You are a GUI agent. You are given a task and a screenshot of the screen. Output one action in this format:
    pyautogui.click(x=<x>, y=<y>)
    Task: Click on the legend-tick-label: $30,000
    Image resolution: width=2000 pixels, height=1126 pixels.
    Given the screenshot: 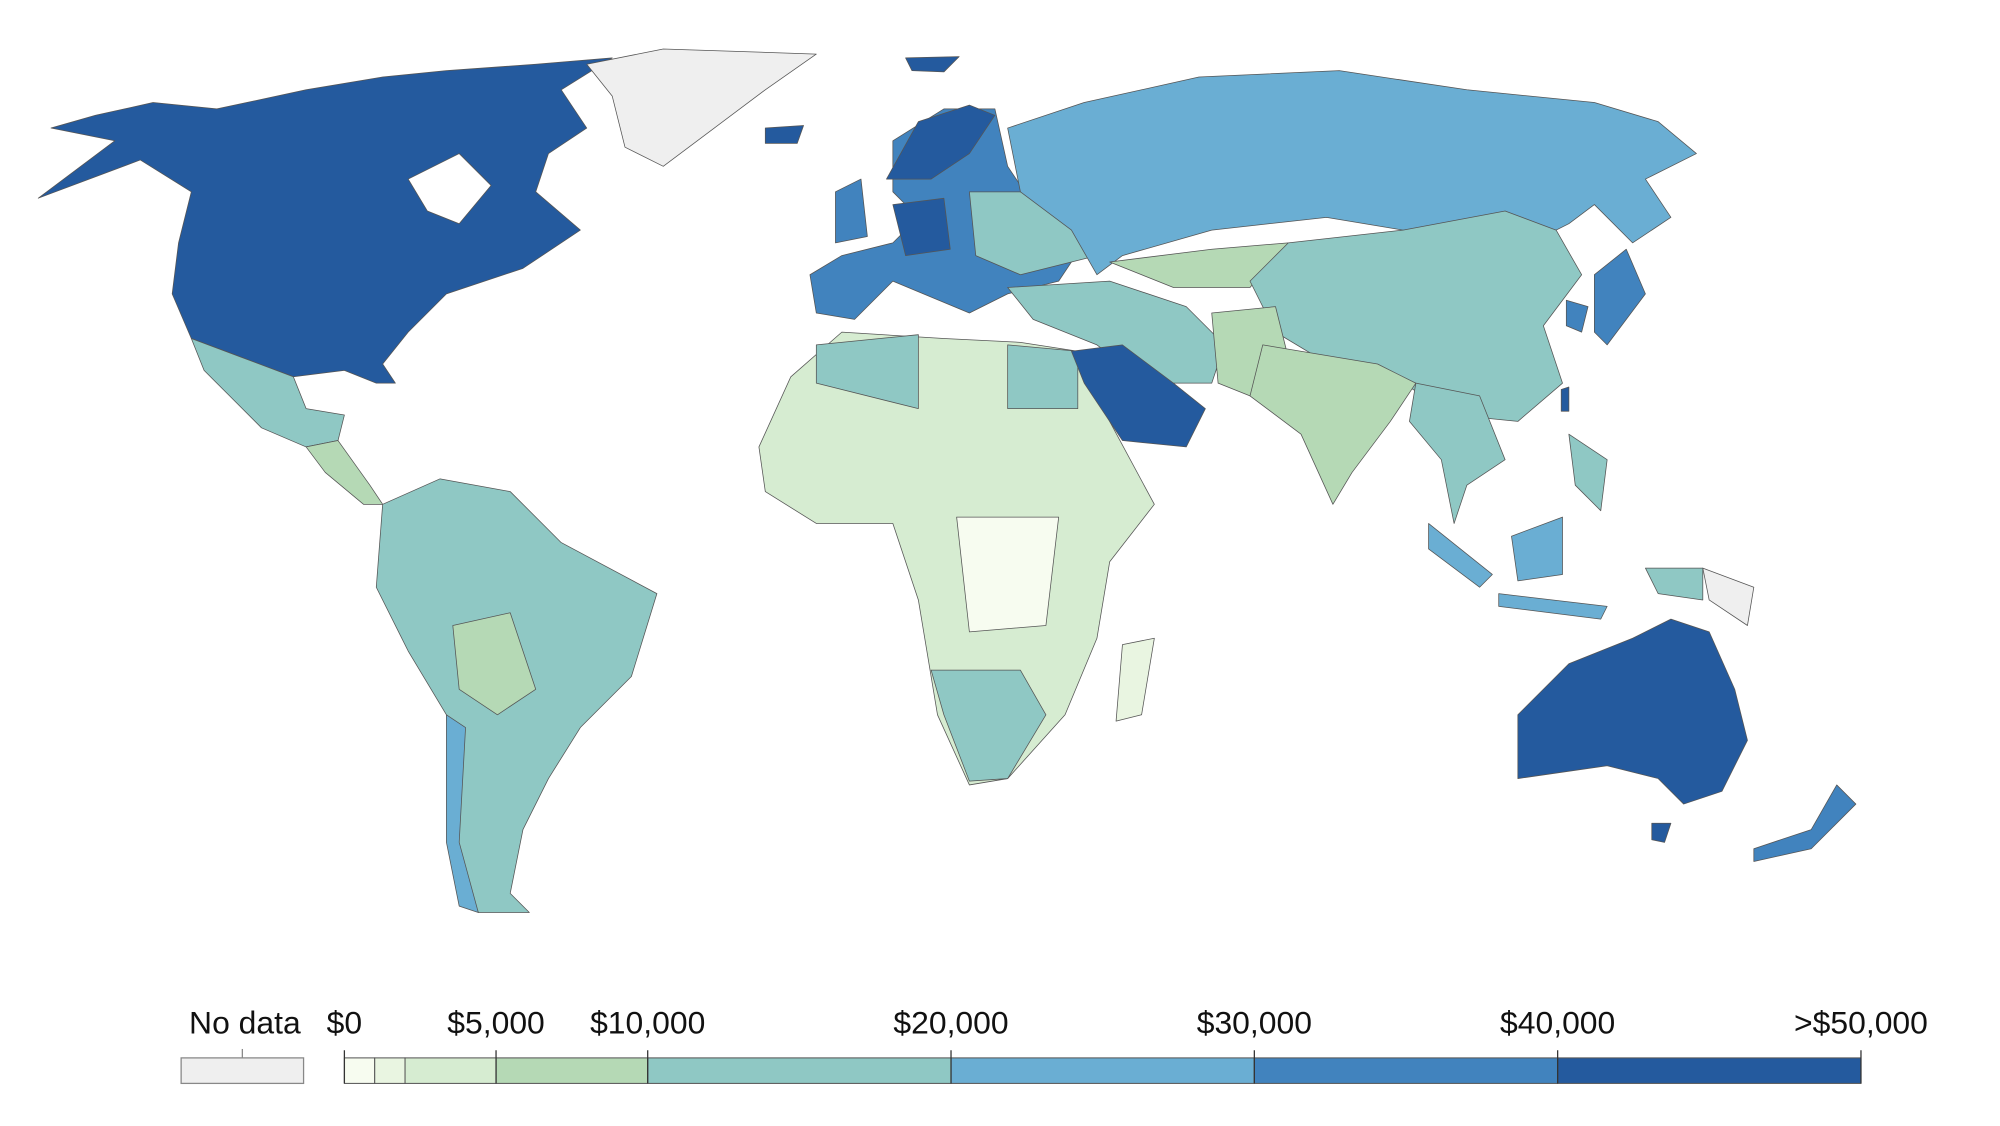 What is the action you would take?
    pyautogui.click(x=1254, y=1023)
    